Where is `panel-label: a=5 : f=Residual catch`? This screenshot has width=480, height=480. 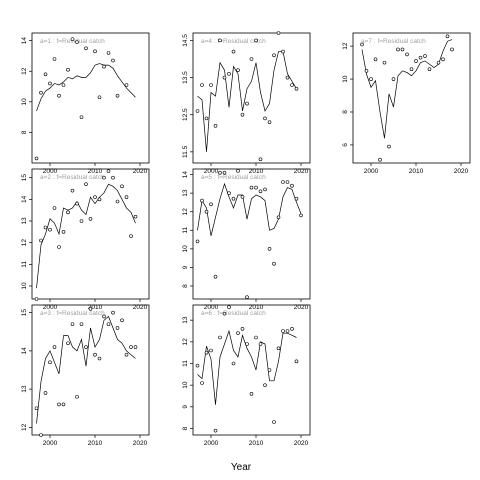 panel-label: a=5 : f=Residual catch is located at coordinates (233, 177).